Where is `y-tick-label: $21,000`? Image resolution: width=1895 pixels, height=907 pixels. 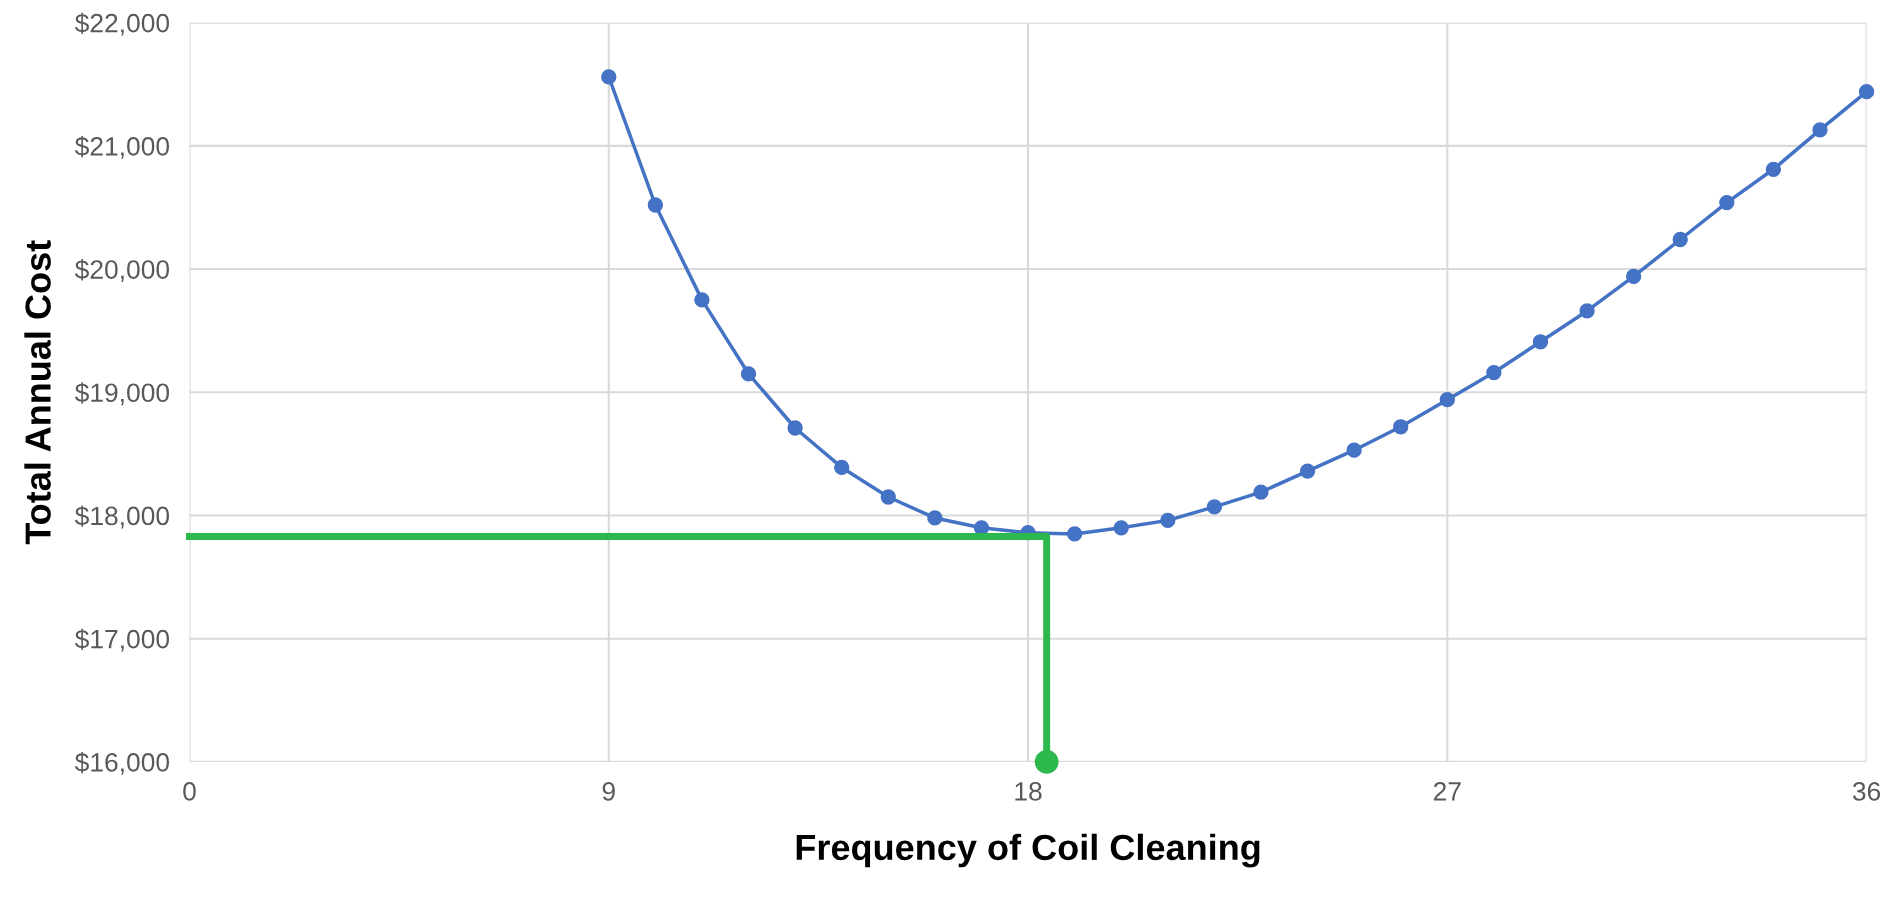 y-tick-label: $21,000 is located at coordinates (122, 147).